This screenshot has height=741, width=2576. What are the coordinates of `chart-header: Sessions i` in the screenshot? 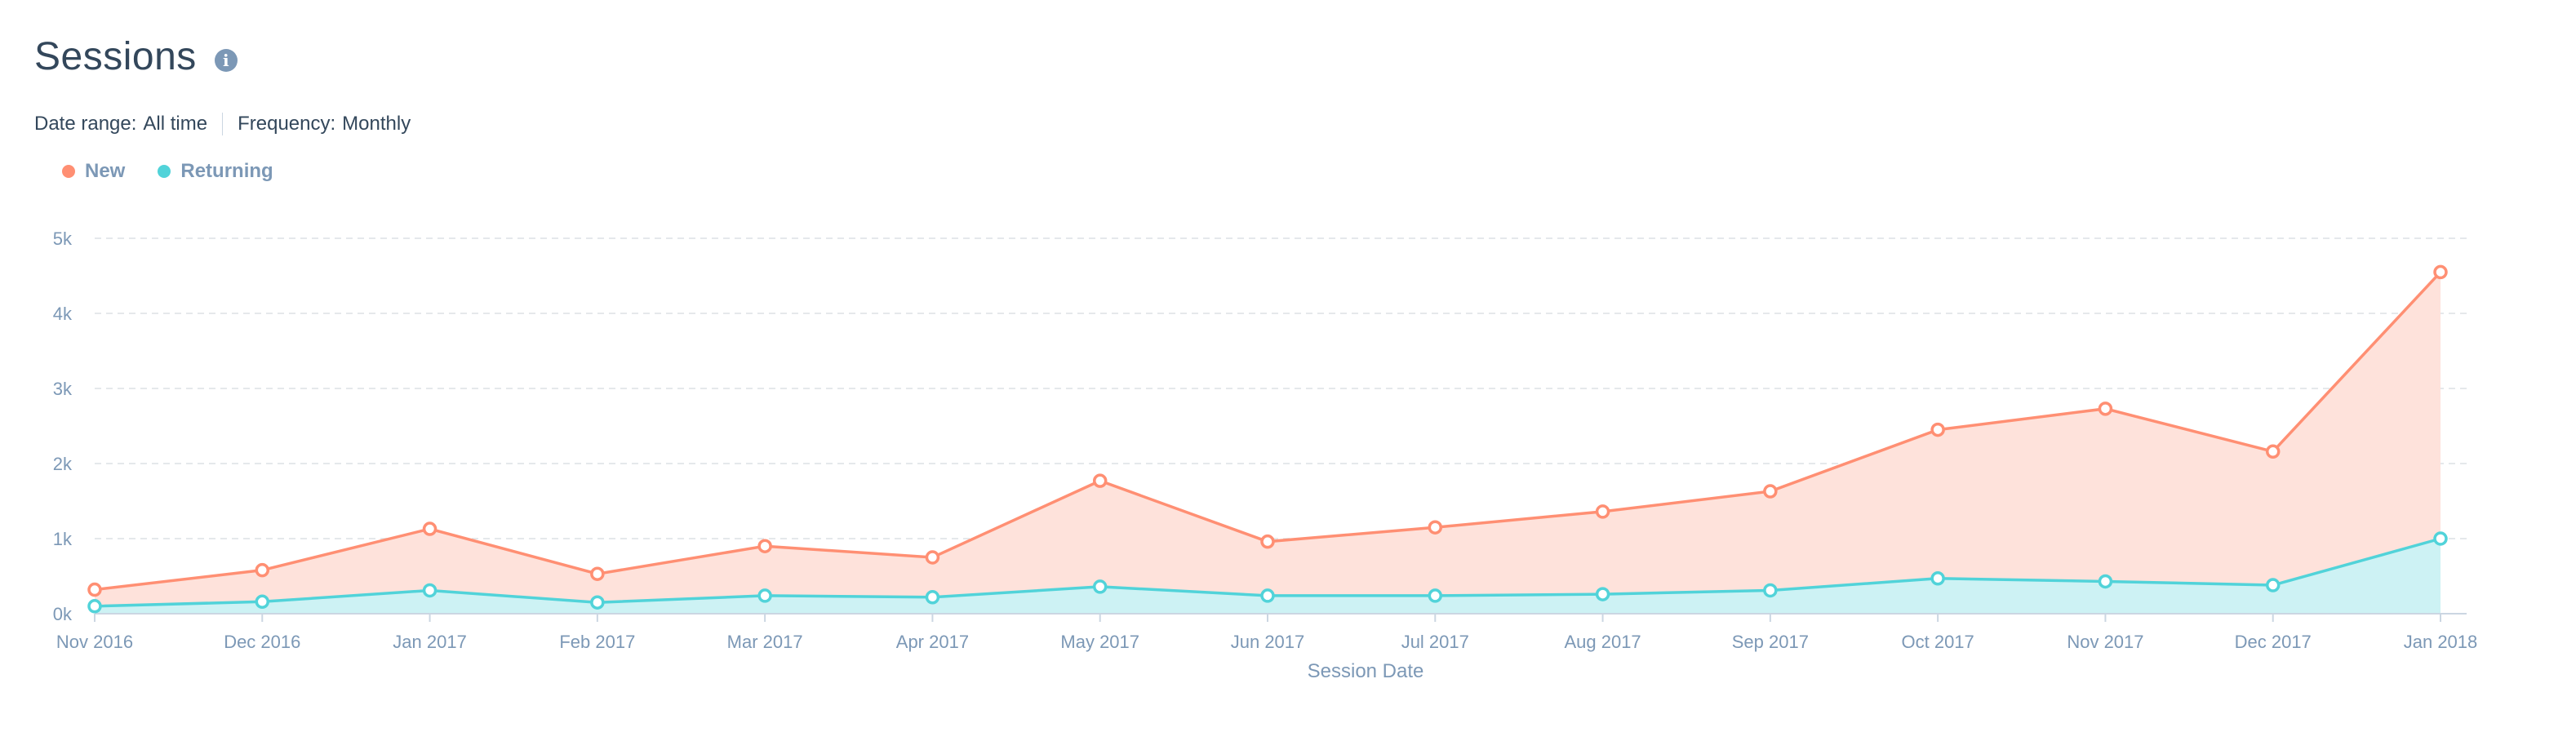 It's located at (136, 56).